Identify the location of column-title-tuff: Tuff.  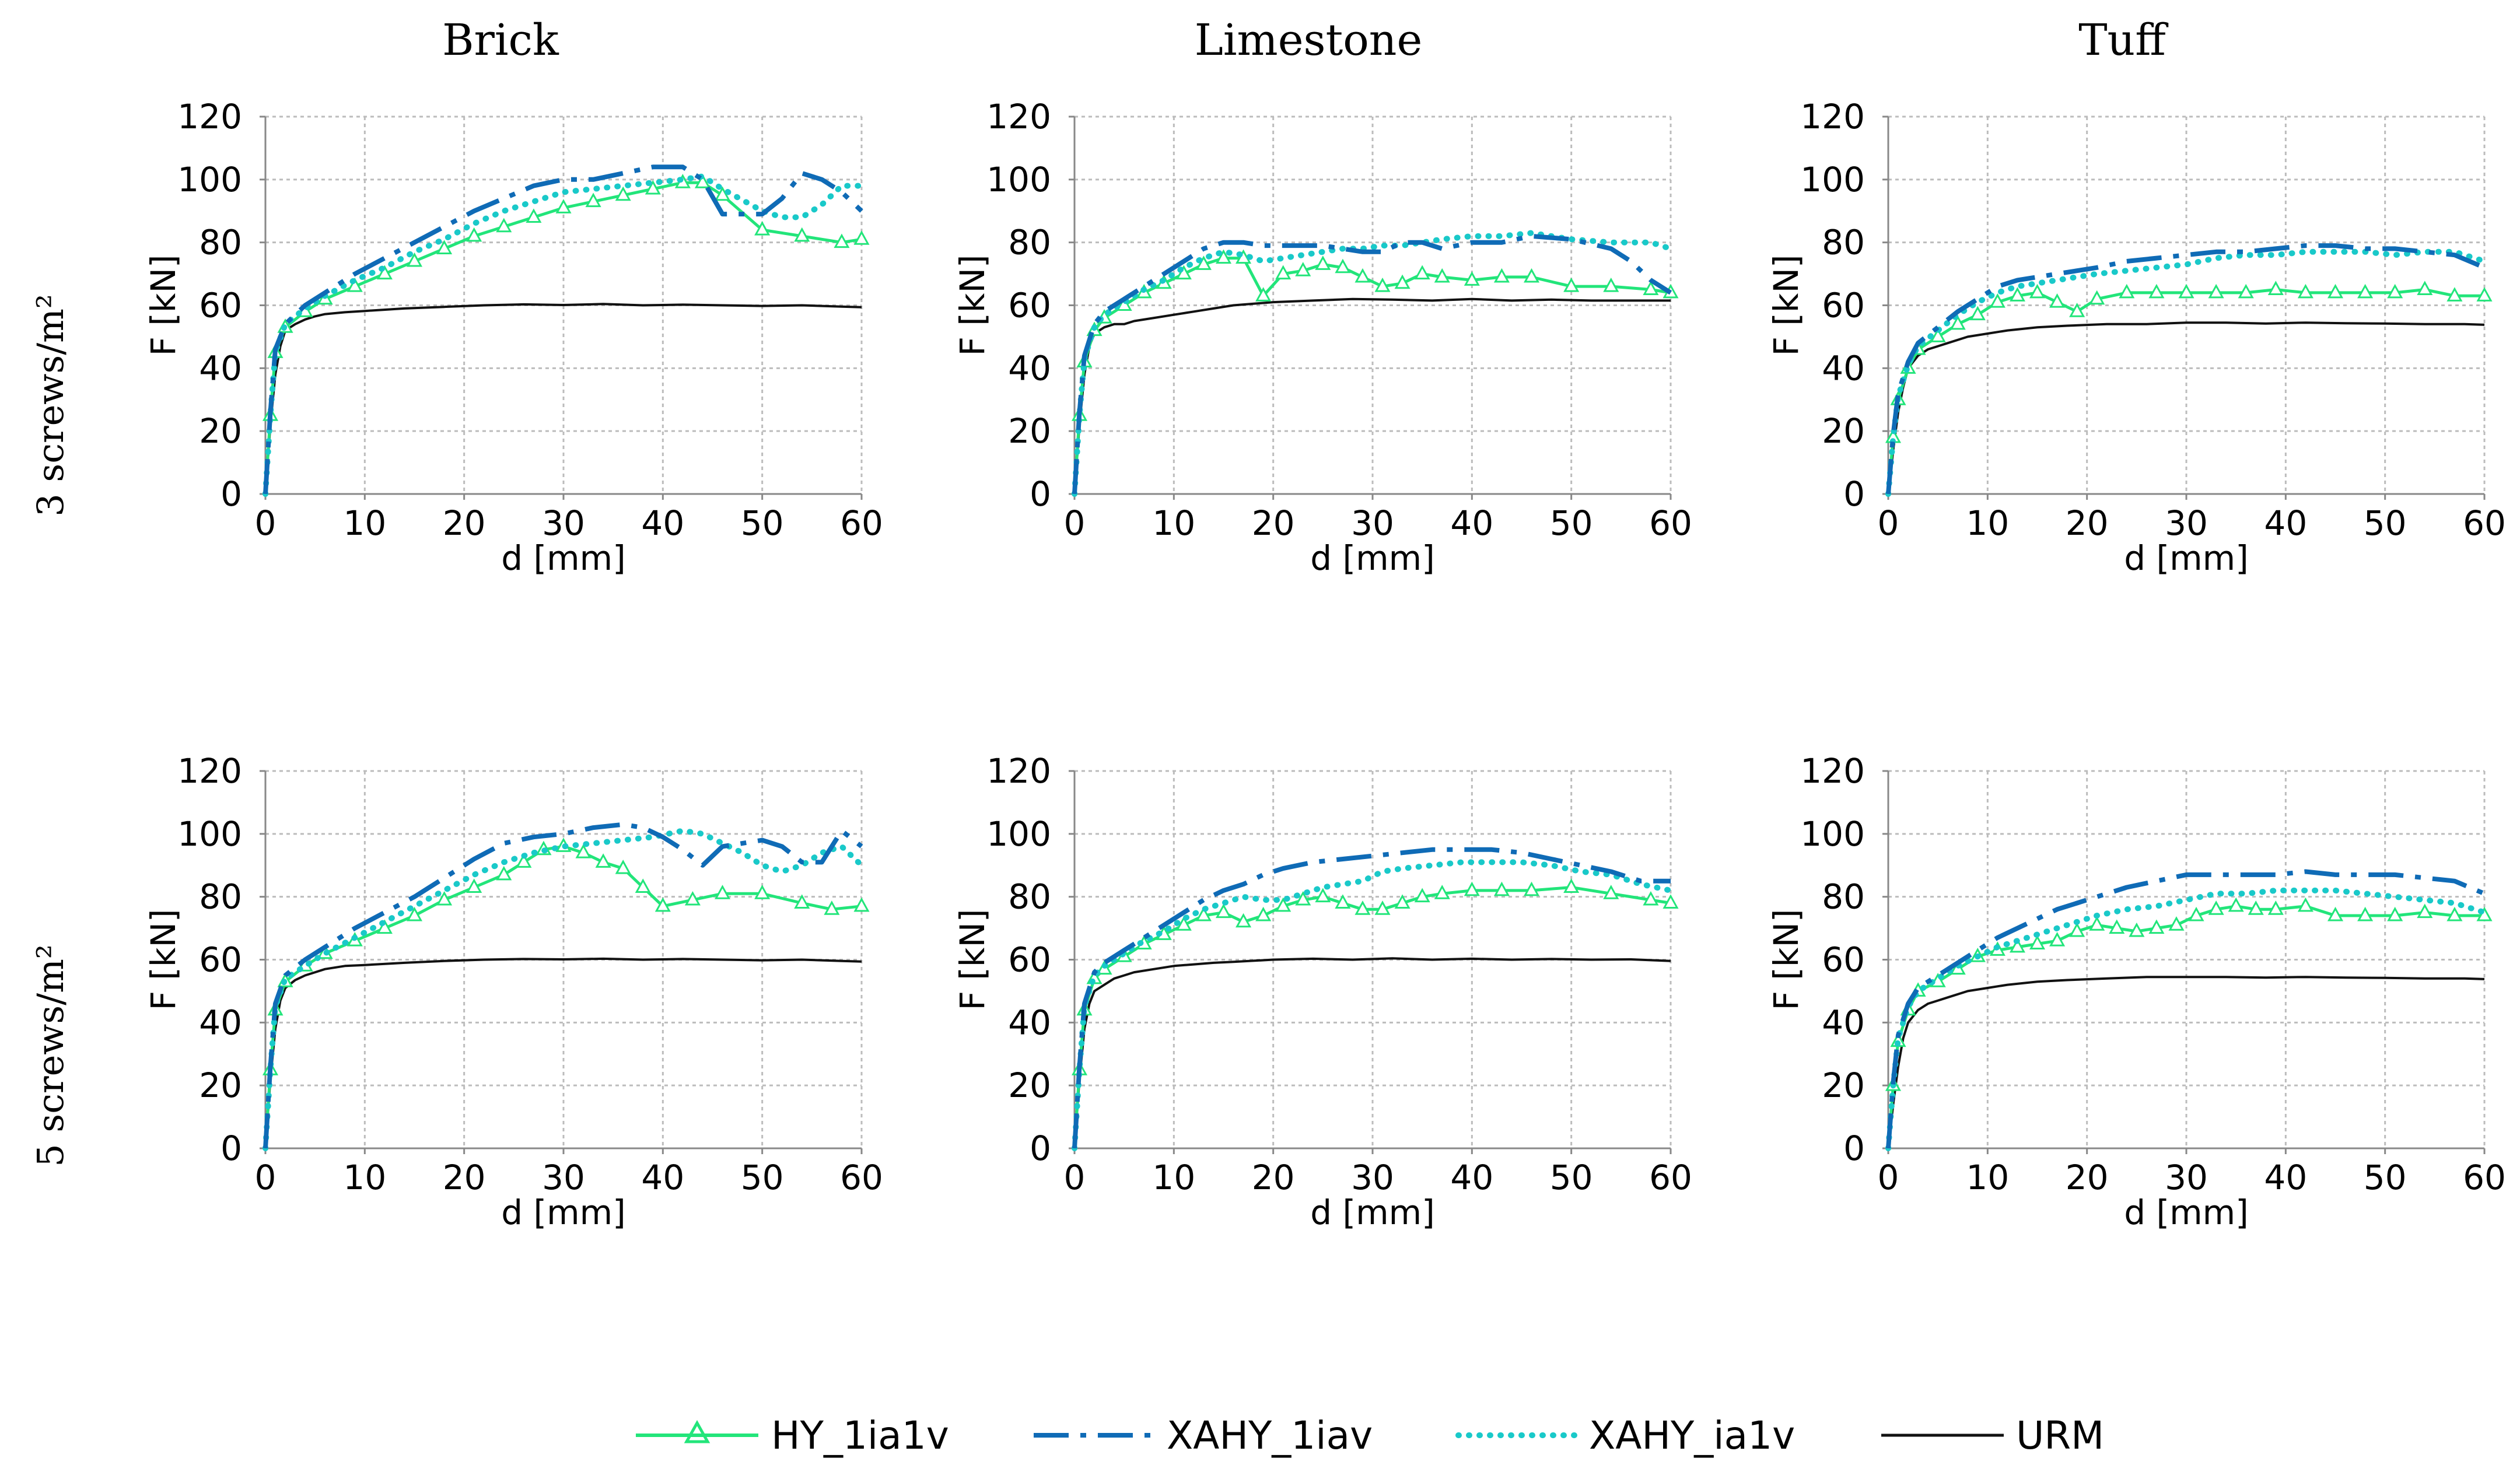
(2123, 40).